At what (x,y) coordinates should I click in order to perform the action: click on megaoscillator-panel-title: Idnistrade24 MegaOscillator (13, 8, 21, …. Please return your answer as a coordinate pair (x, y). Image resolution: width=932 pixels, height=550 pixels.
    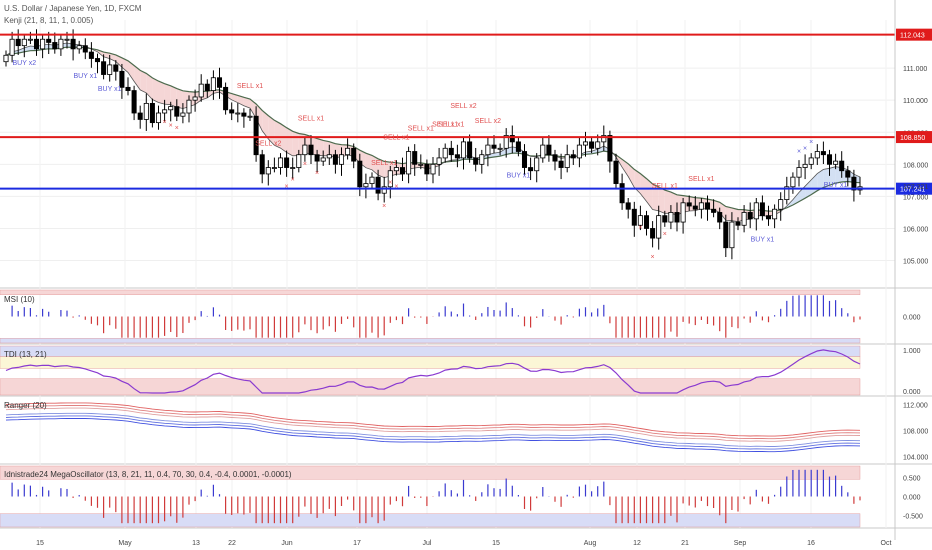
    Looking at the image, I should click on (148, 474).